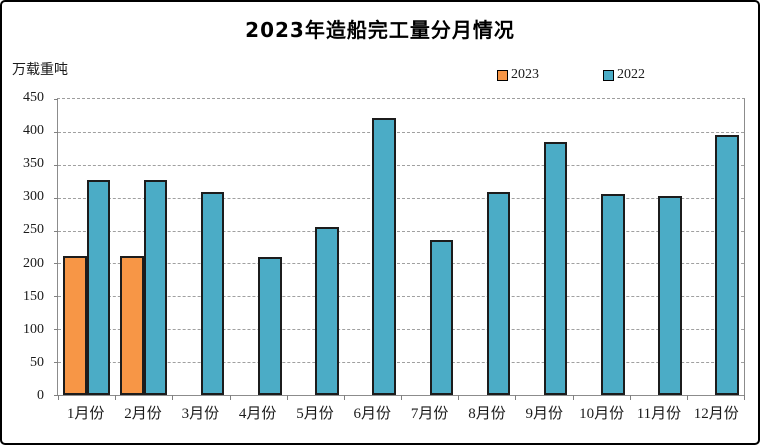 This screenshot has width=760, height=445. I want to click on y-axis-unit-label: 万载重吨, so click(40, 70).